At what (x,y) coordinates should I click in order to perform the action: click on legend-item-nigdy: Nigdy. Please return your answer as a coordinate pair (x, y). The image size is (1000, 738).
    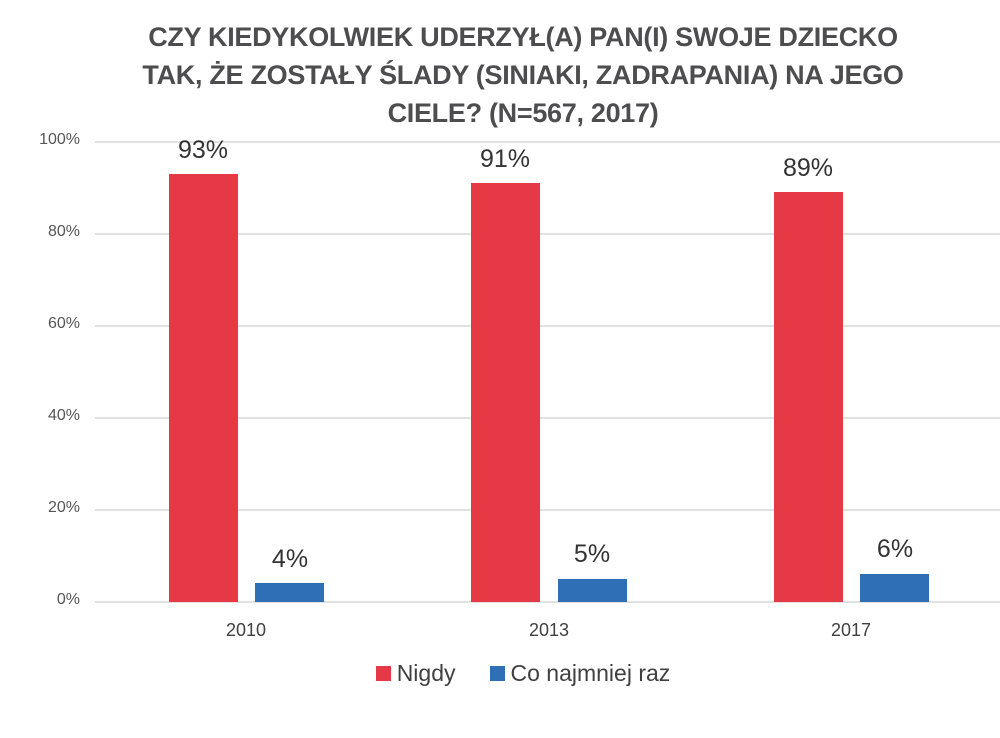
    Looking at the image, I should click on (415, 673).